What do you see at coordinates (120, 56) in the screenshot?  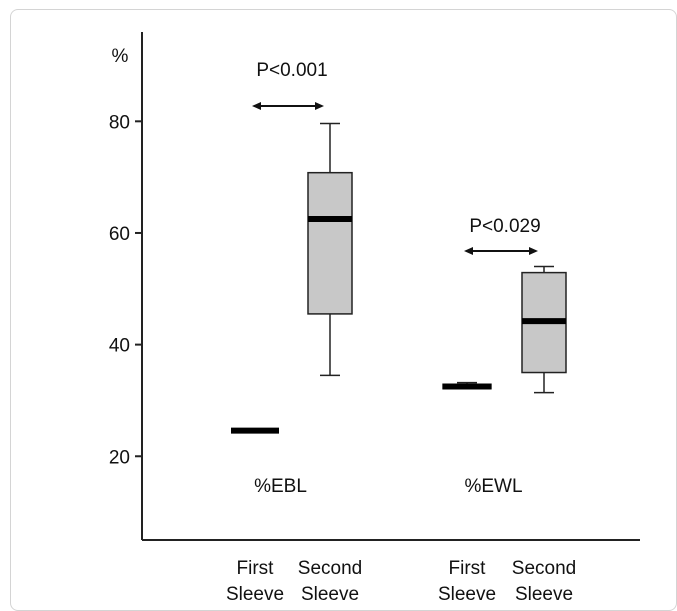 I see `y-axis-label: %` at bounding box center [120, 56].